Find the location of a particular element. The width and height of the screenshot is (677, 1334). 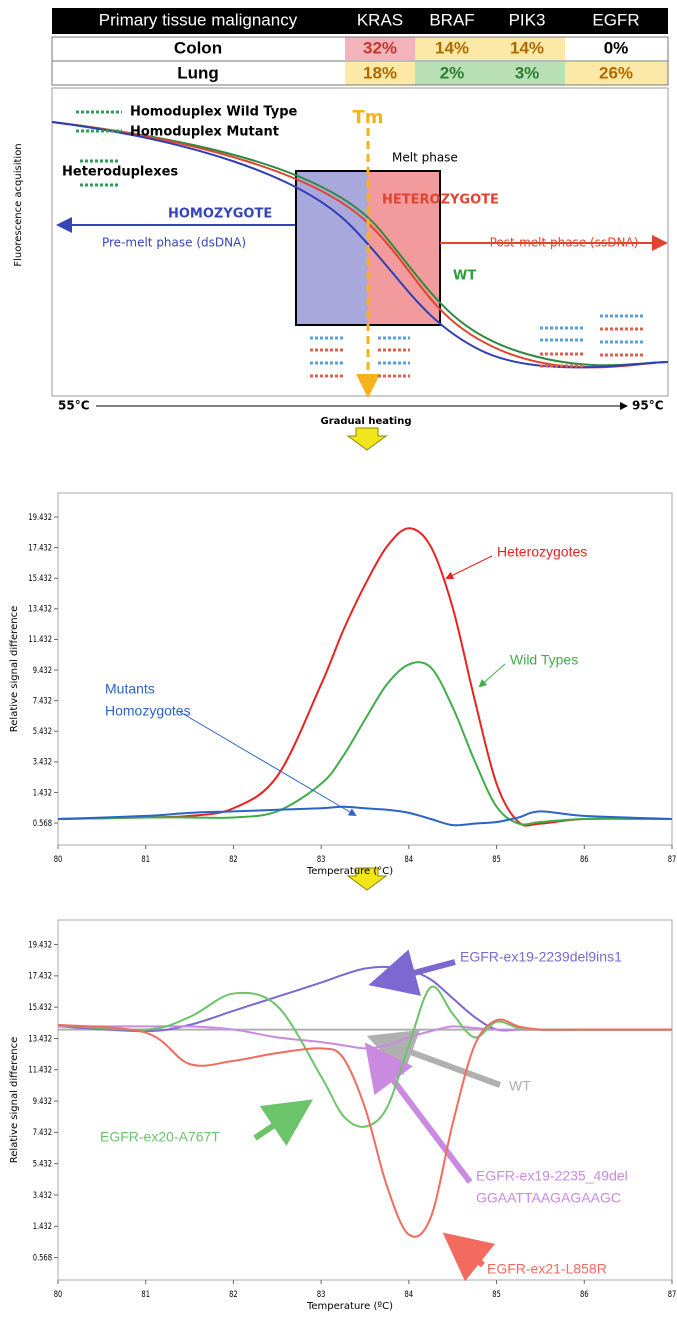

series-label: EGFR-ex19-2239del9ins1 is located at coordinates (541, 957).